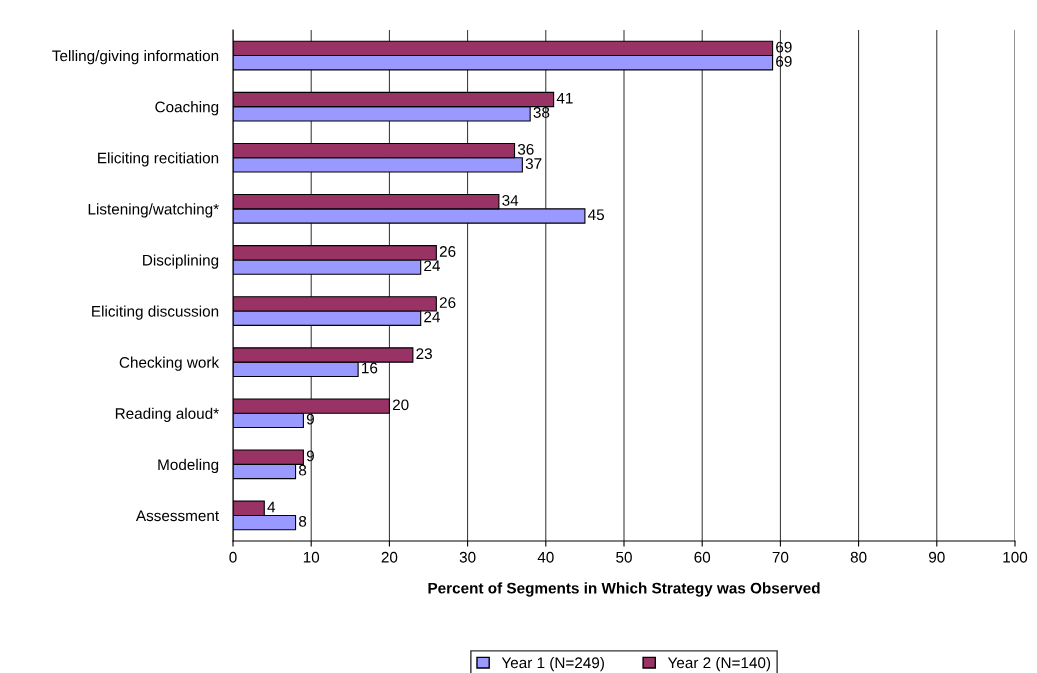 Image resolution: width=1037 pixels, height=673 pixels. Describe the element at coordinates (702, 557) in the screenshot. I see `x-tick-label: 60` at that location.